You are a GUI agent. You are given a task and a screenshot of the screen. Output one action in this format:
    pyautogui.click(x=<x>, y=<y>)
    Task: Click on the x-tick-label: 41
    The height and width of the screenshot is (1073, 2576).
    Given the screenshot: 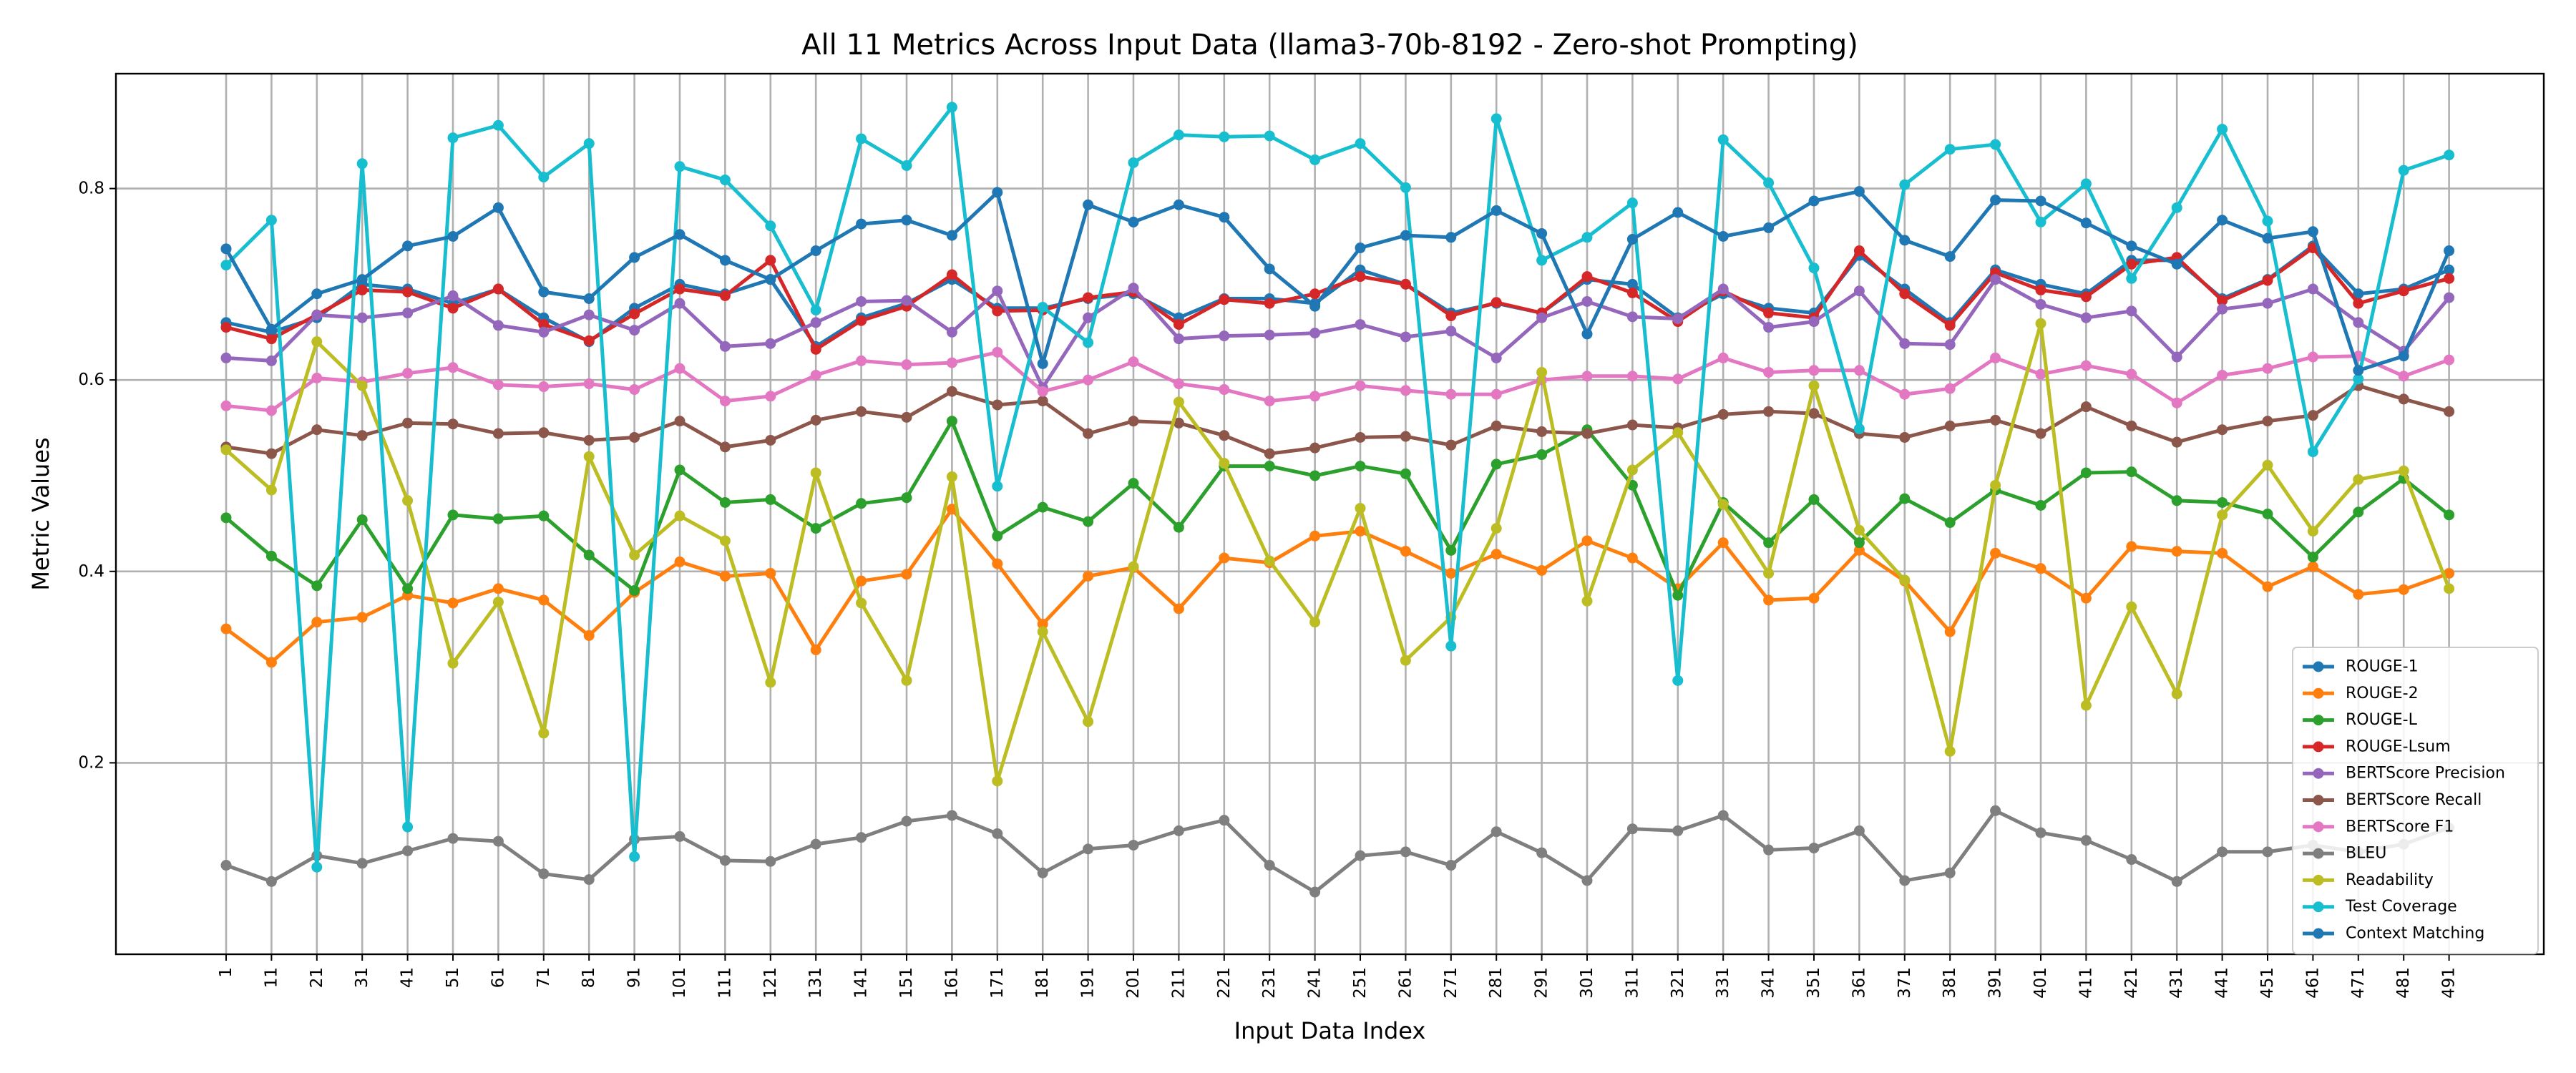 What is the action you would take?
    pyautogui.click(x=408, y=977)
    